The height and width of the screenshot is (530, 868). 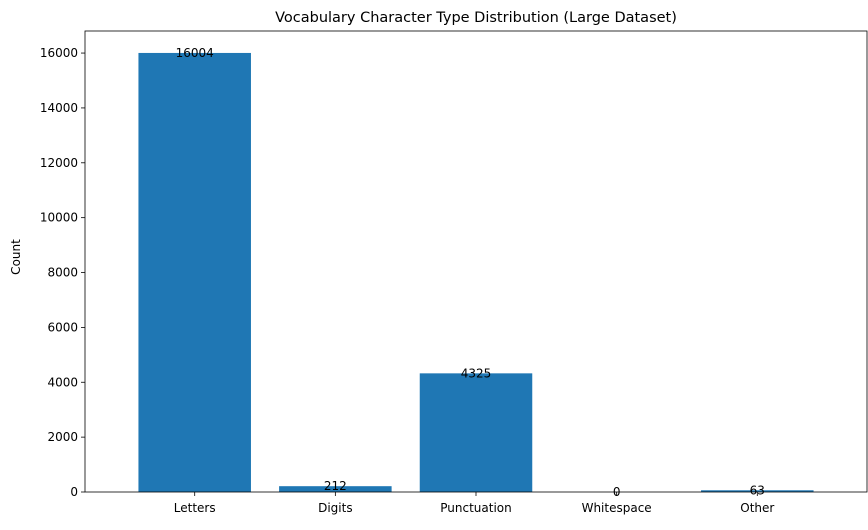 I want to click on x-tick-label: Other, so click(x=757, y=508).